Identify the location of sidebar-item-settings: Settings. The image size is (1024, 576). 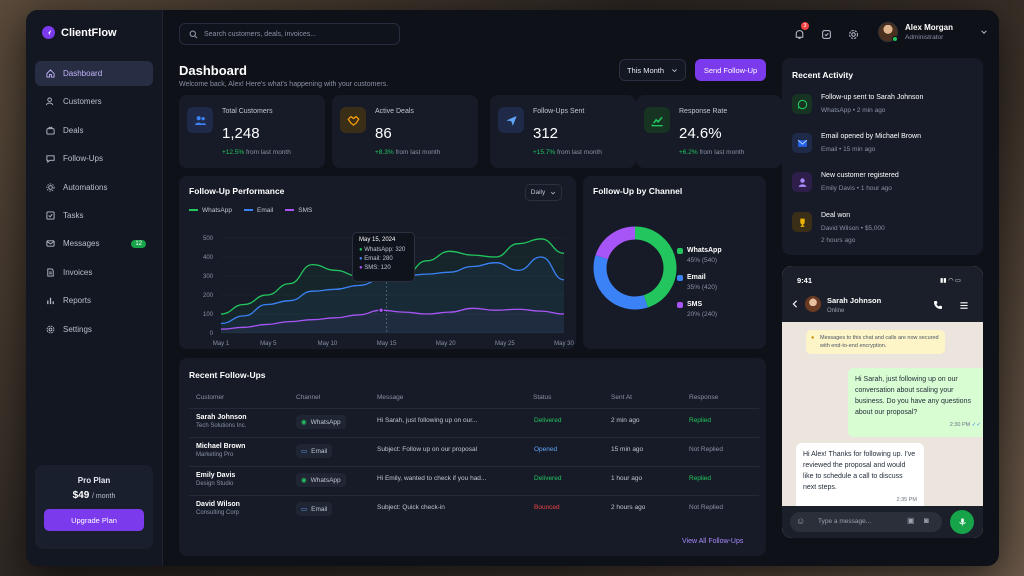
(94, 329).